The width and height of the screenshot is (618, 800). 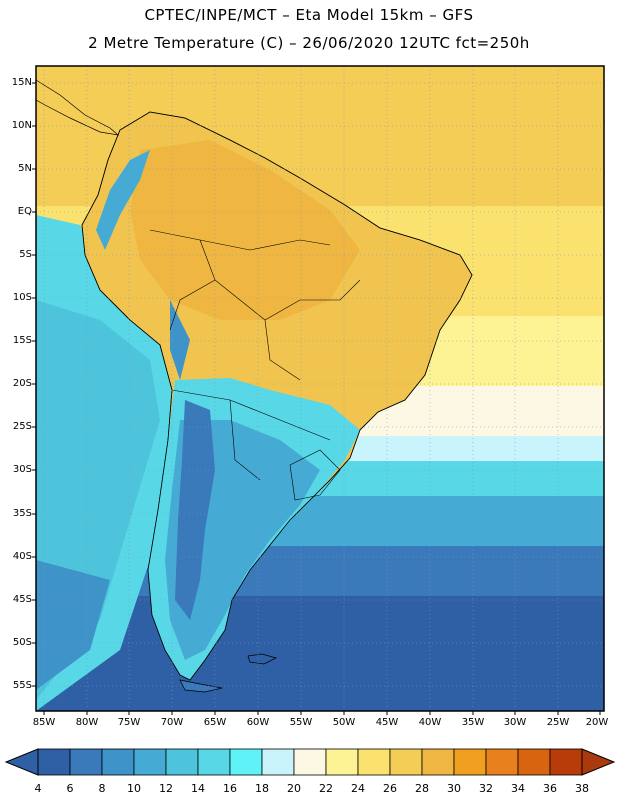 What do you see at coordinates (358, 788) in the screenshot?
I see `colorbar-tick-label: 24` at bounding box center [358, 788].